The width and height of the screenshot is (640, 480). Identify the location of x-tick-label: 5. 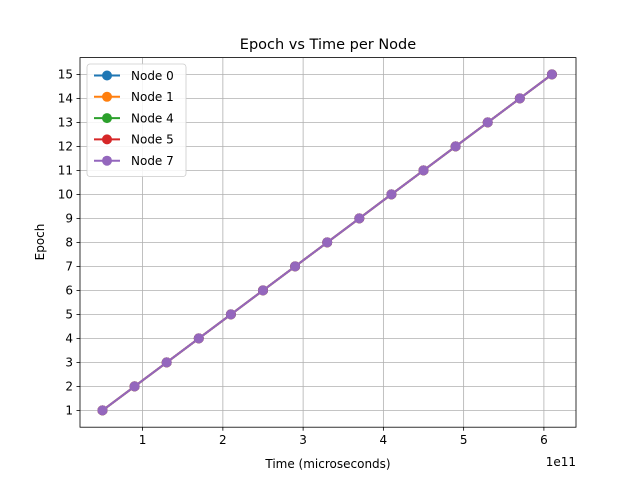
(464, 440).